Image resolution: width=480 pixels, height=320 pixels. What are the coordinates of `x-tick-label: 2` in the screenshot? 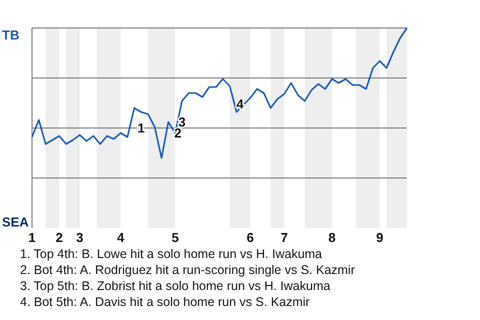 It's located at (59, 237).